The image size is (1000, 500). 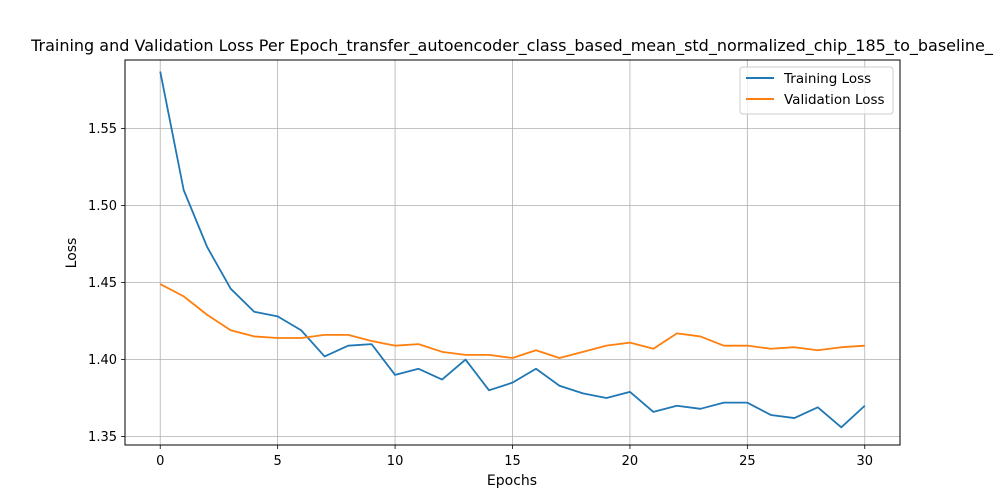 I want to click on y-tick-label: 1.35, so click(x=102, y=437).